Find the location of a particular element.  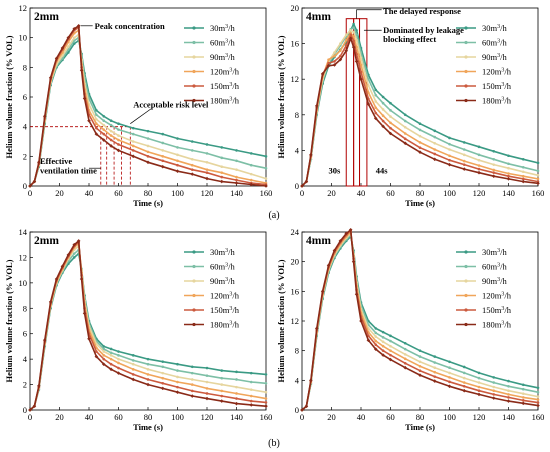

x-tick-label: 80 is located at coordinates (420, 193).